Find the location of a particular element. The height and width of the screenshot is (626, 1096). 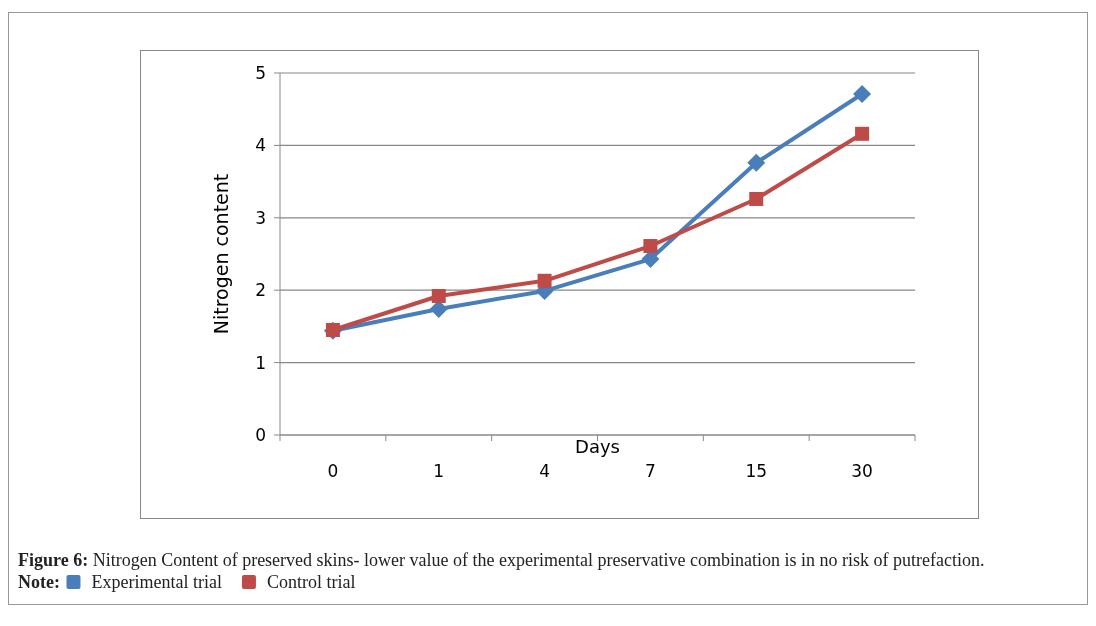

y-tick-label: 1 is located at coordinates (260, 362).